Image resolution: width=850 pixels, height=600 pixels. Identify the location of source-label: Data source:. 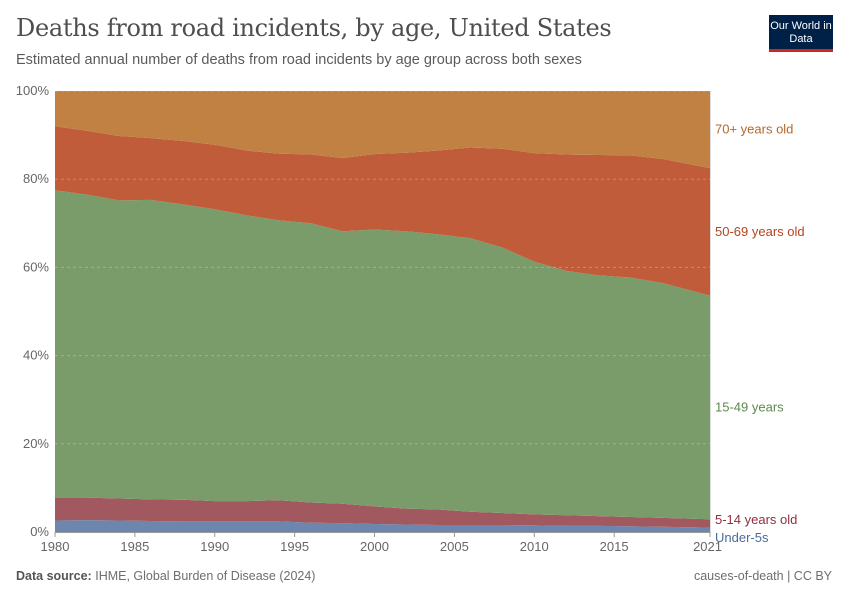
(54, 576).